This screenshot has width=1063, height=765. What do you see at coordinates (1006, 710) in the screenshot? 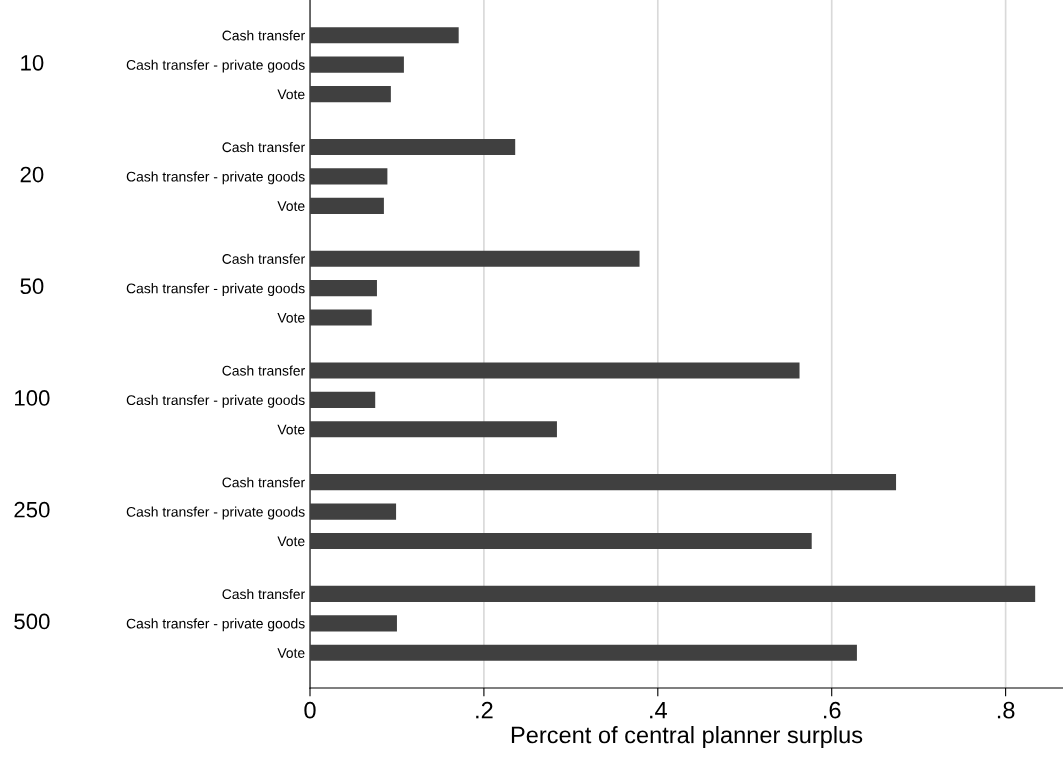
I see `x-tick-label: .8` at bounding box center [1006, 710].